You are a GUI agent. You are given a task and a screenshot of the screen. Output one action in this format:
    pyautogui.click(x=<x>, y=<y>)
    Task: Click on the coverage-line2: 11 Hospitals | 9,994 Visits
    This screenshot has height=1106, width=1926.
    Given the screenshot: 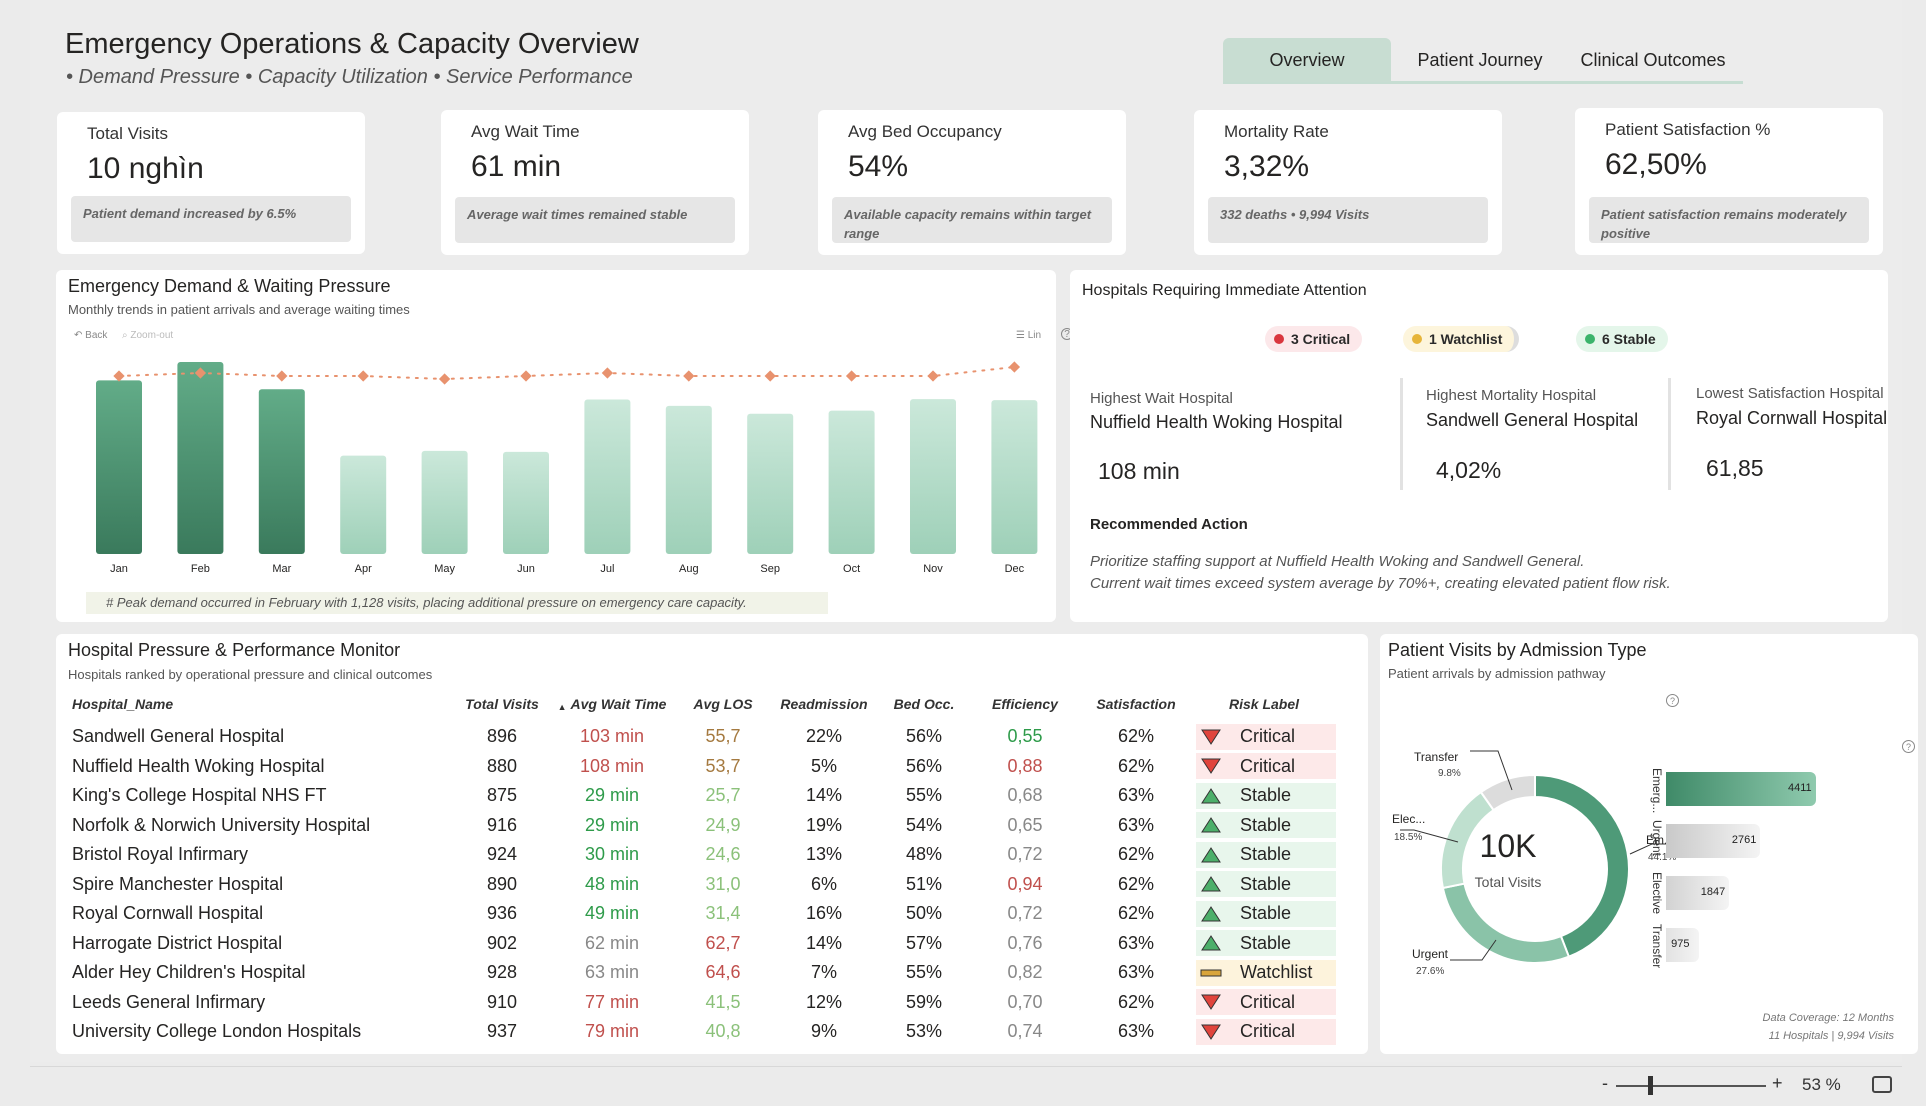 What is the action you would take?
    pyautogui.click(x=1831, y=1036)
    